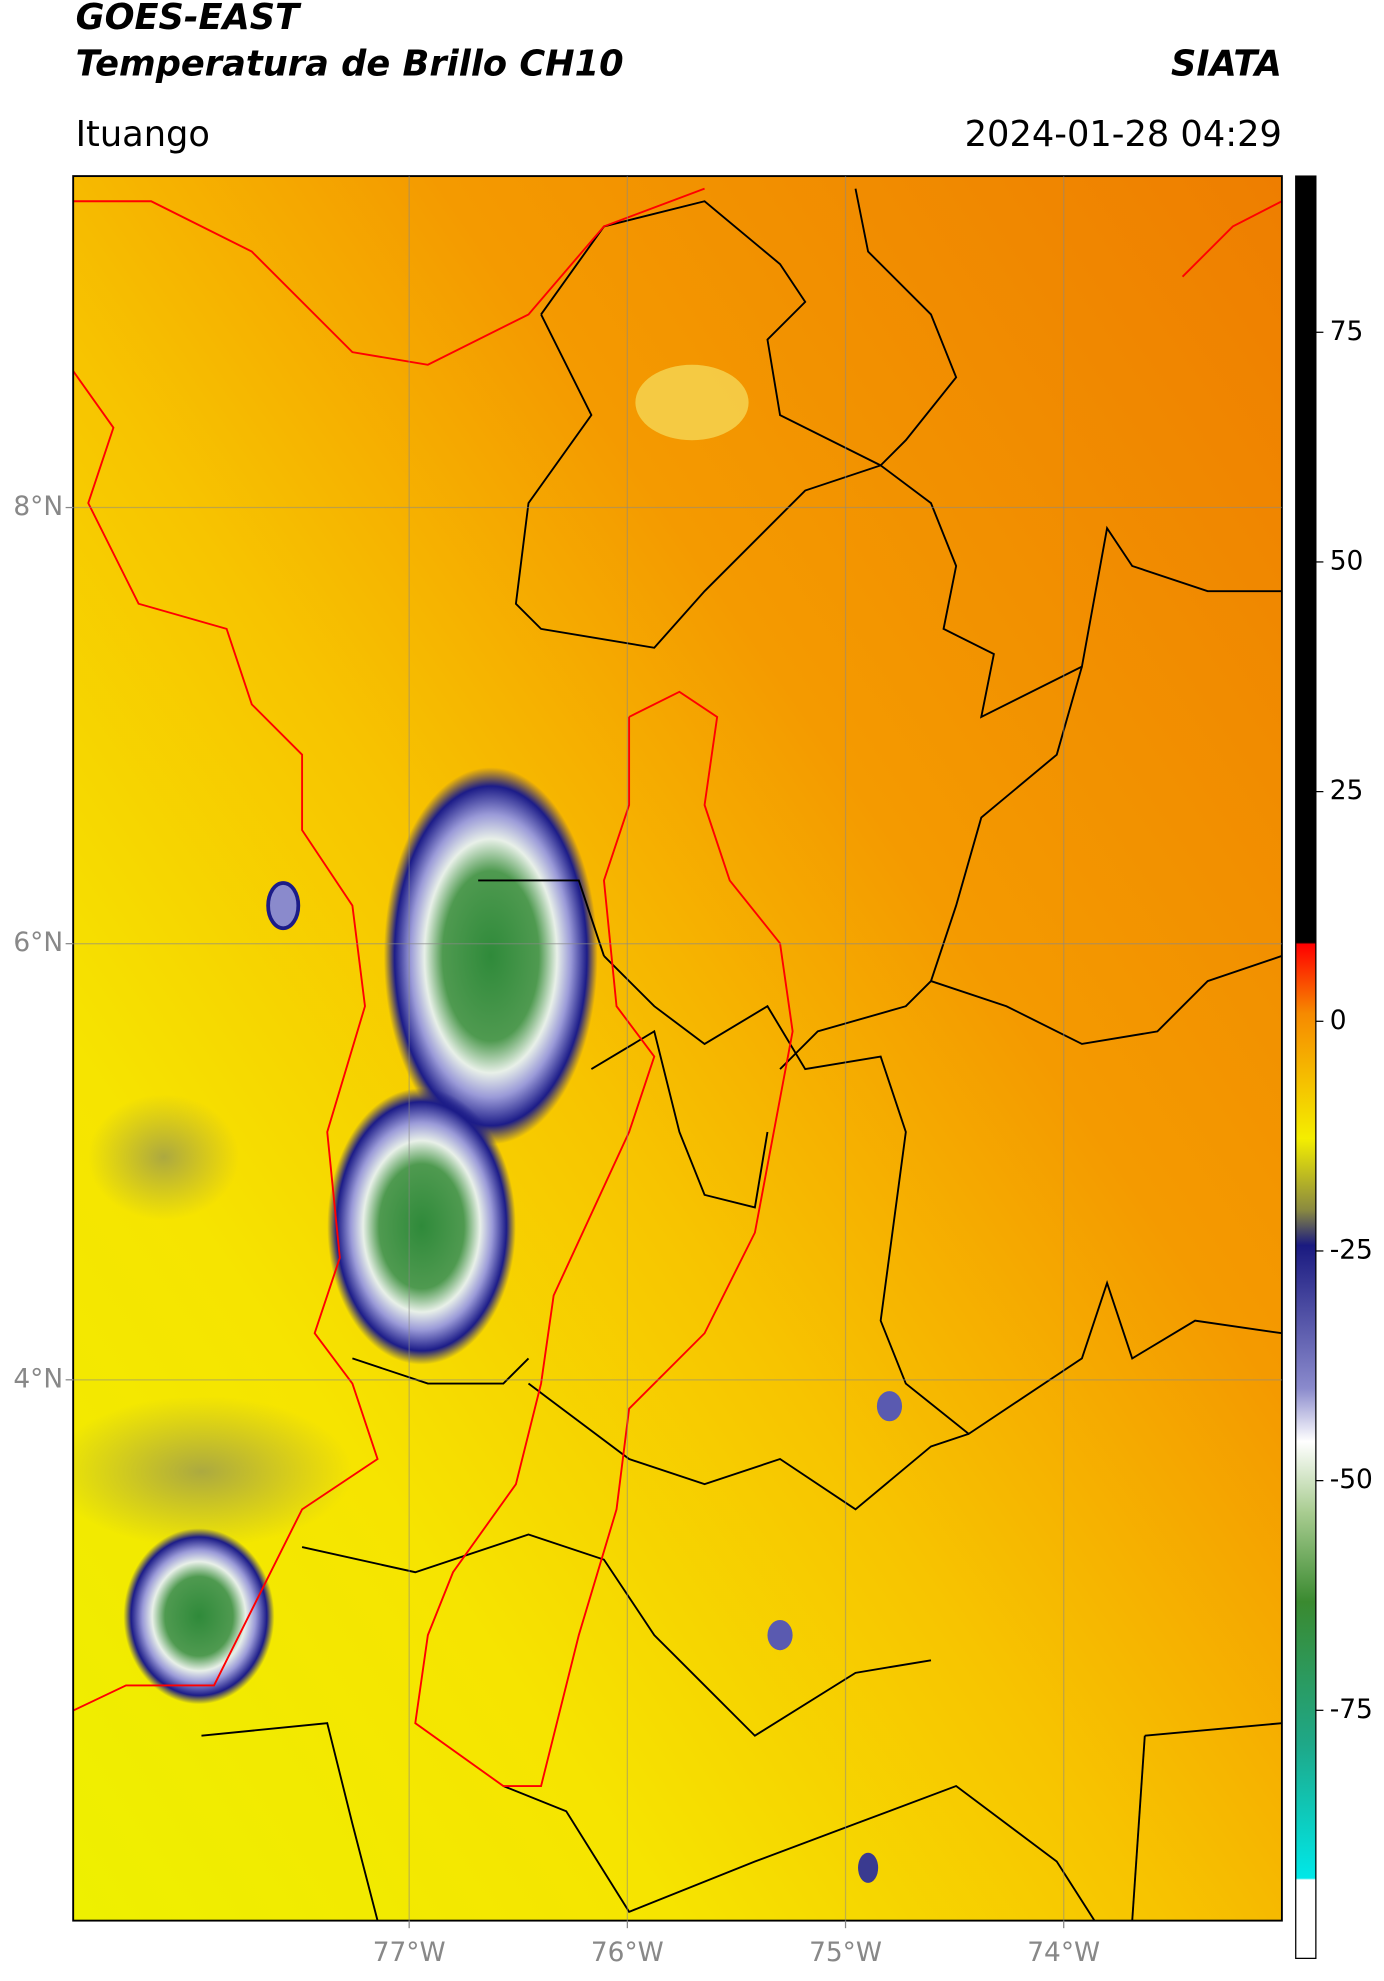 Image resolution: width=1384 pixels, height=1981 pixels. What do you see at coordinates (1347, 560) in the screenshot?
I see `colorbar-tick-label: 50` at bounding box center [1347, 560].